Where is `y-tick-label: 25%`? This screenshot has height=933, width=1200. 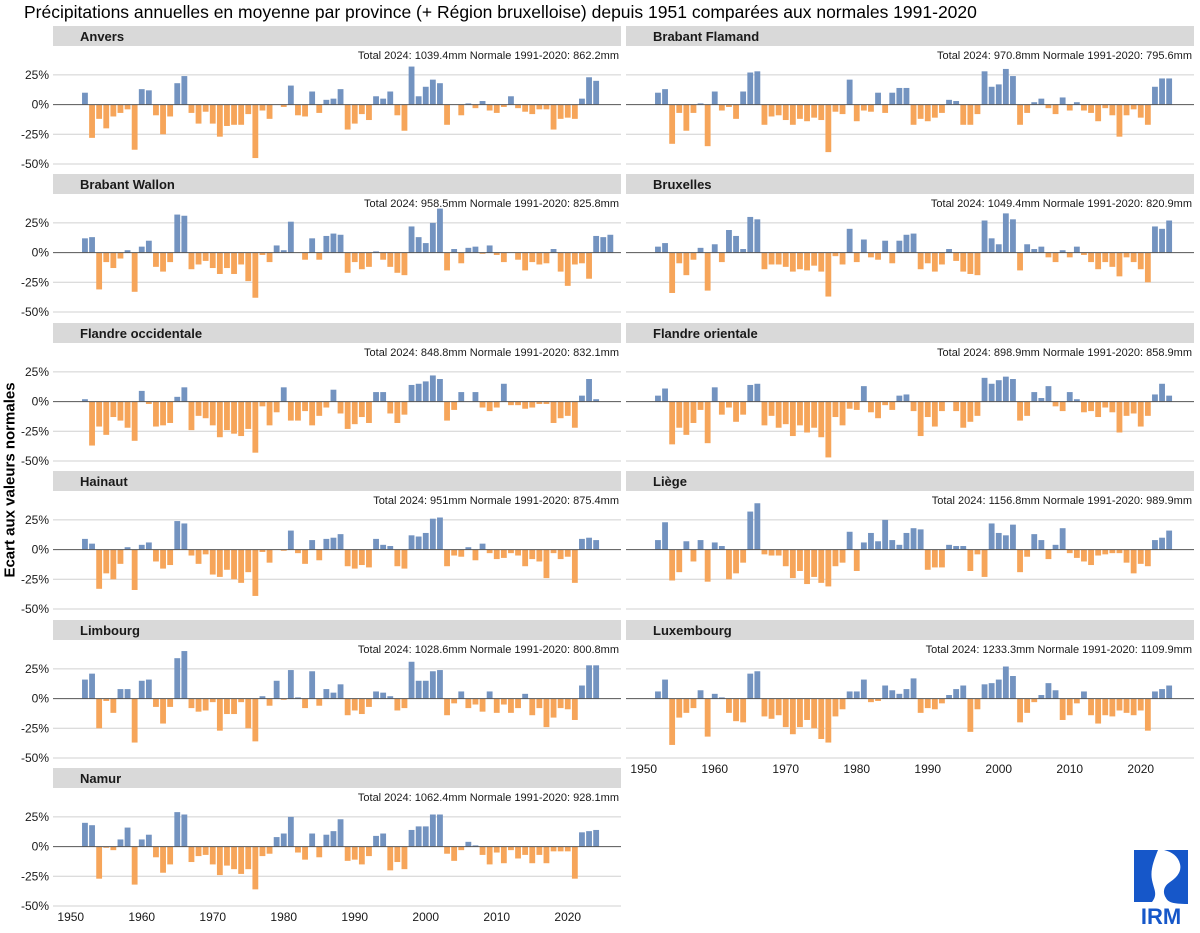 y-tick-label: 25% is located at coordinates (37, 669).